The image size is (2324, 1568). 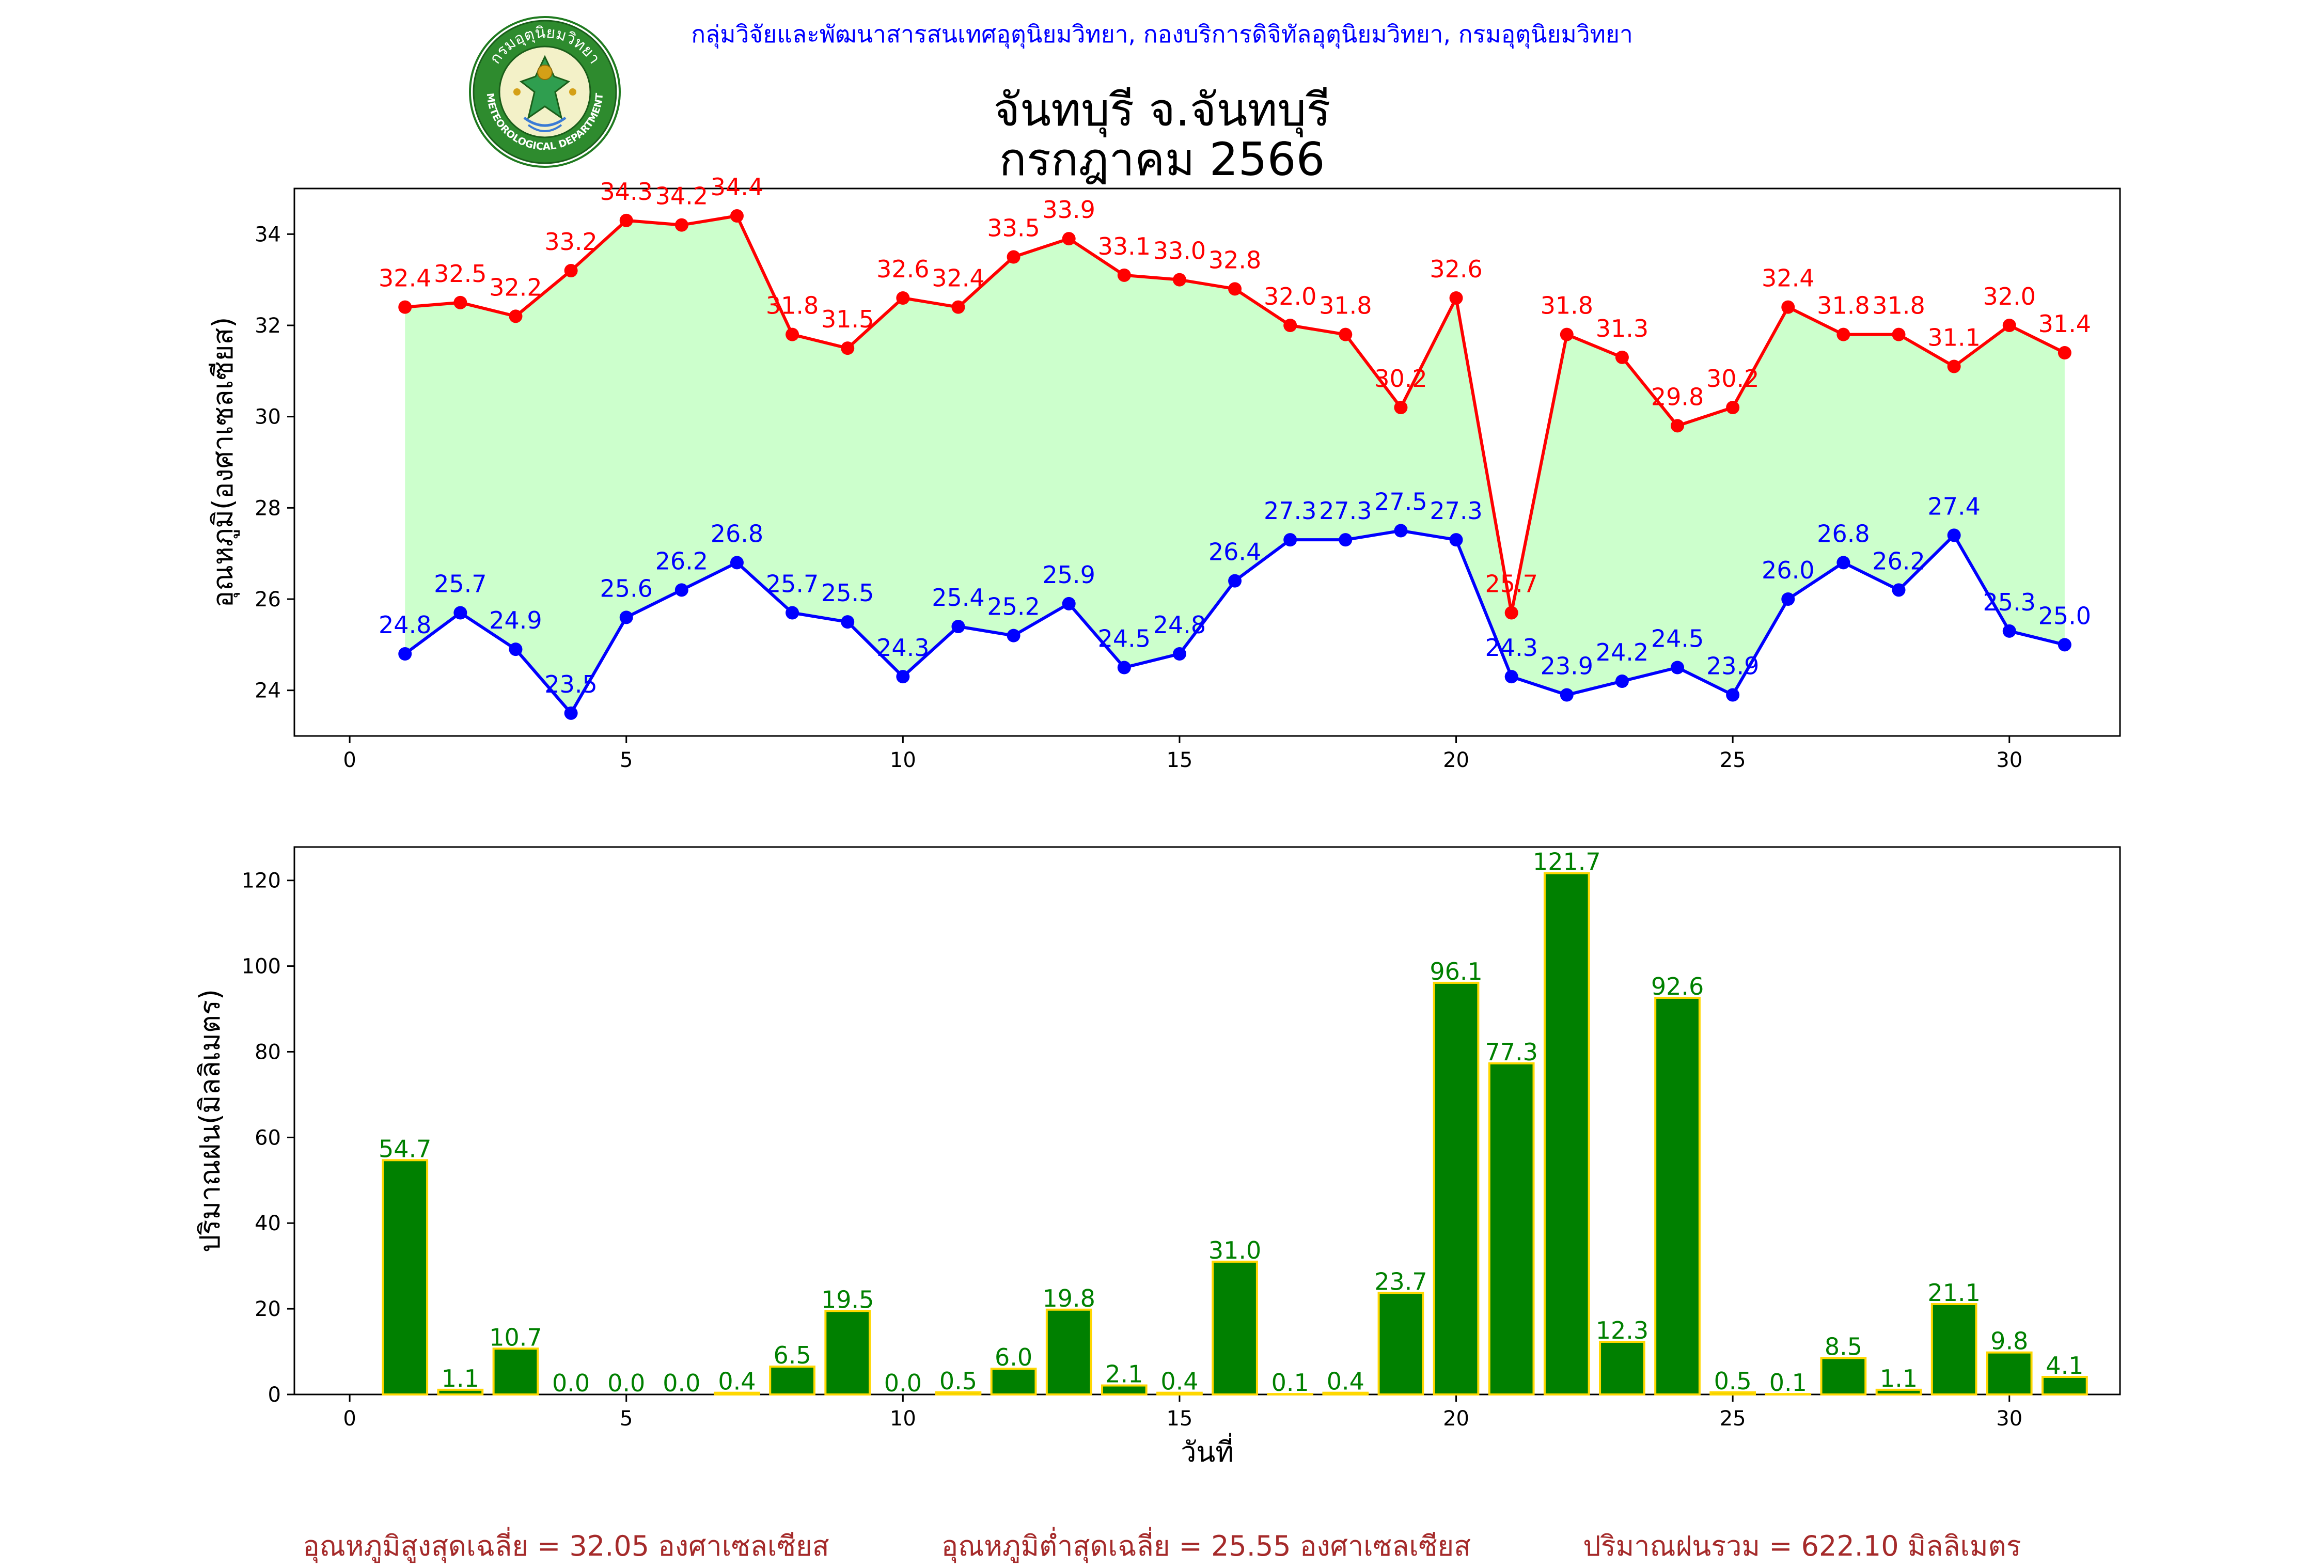 What do you see at coordinates (571, 684) in the screenshot?
I see `min-temperature-data-label: 23.5` at bounding box center [571, 684].